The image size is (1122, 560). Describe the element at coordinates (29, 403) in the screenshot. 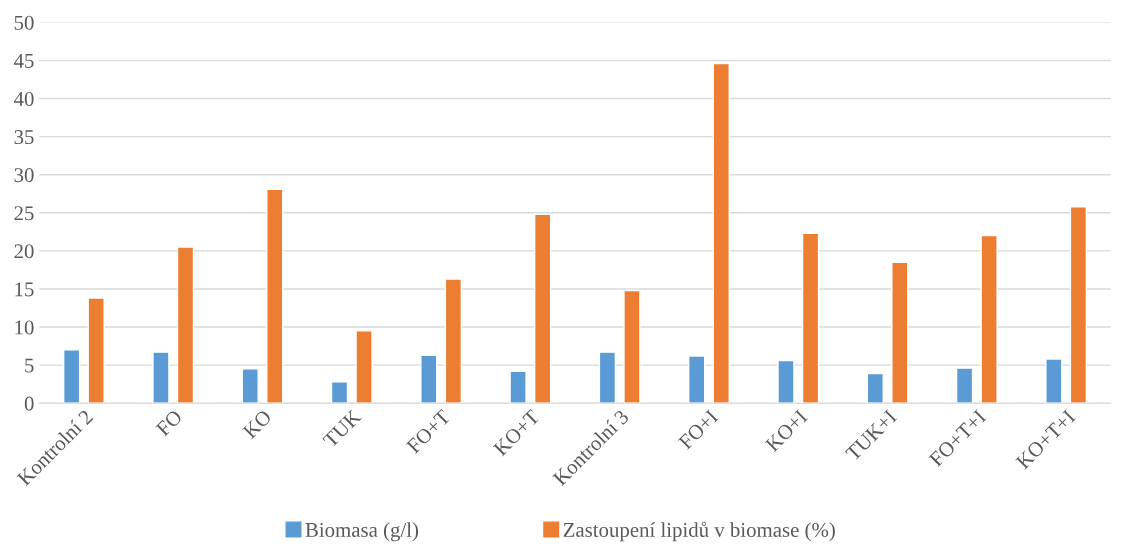

I see `y-tick-label: 0` at that location.